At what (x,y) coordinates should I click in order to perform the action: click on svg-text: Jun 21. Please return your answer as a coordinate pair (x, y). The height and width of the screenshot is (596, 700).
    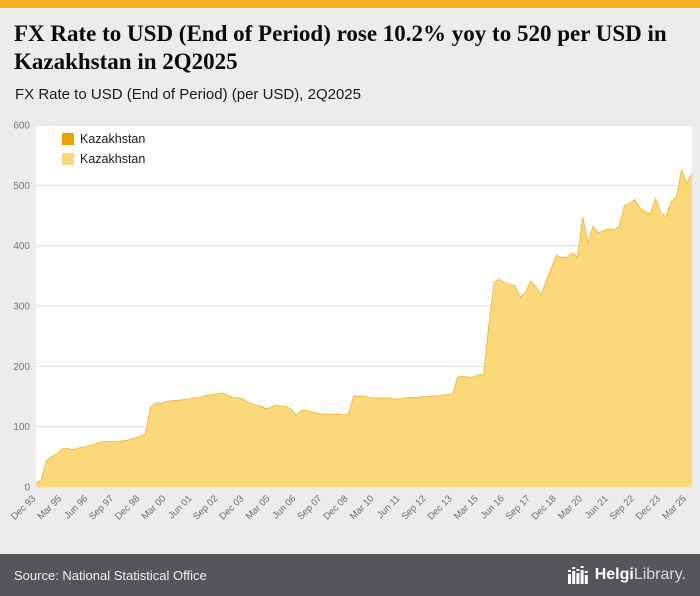
    Looking at the image, I should click on (597, 507).